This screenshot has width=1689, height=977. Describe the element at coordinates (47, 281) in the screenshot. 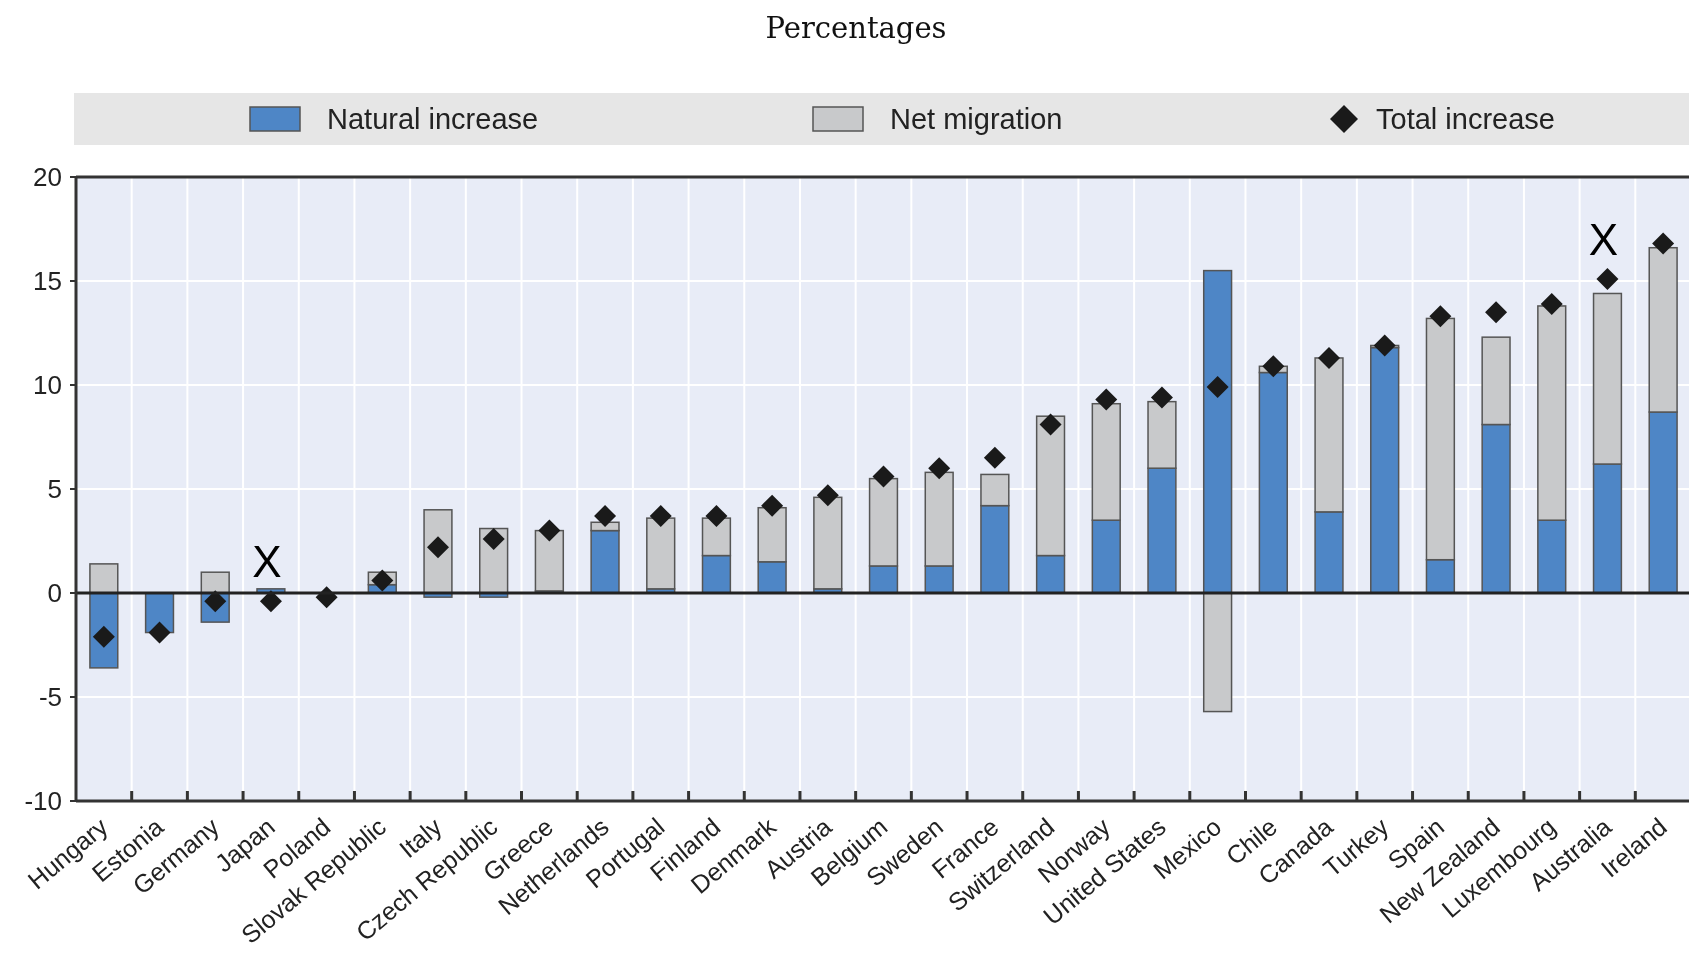

I see `y-tick-label: 15` at that location.